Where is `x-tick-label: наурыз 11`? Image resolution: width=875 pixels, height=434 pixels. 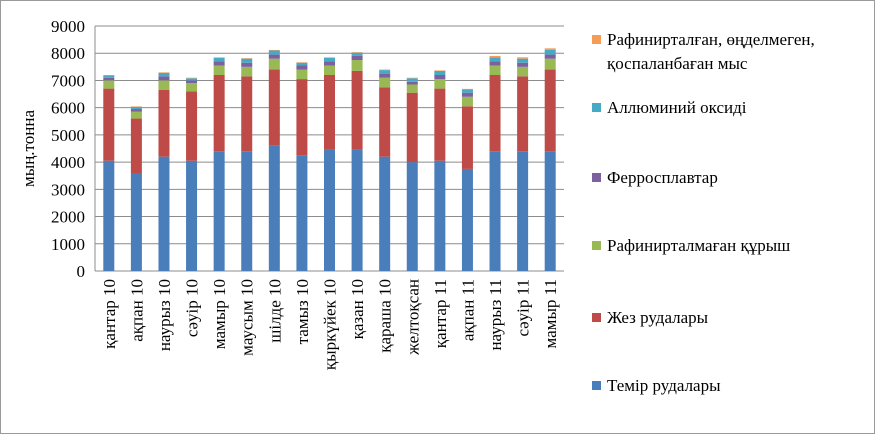
x-tick-label: наурыз 11 is located at coordinates (495, 315).